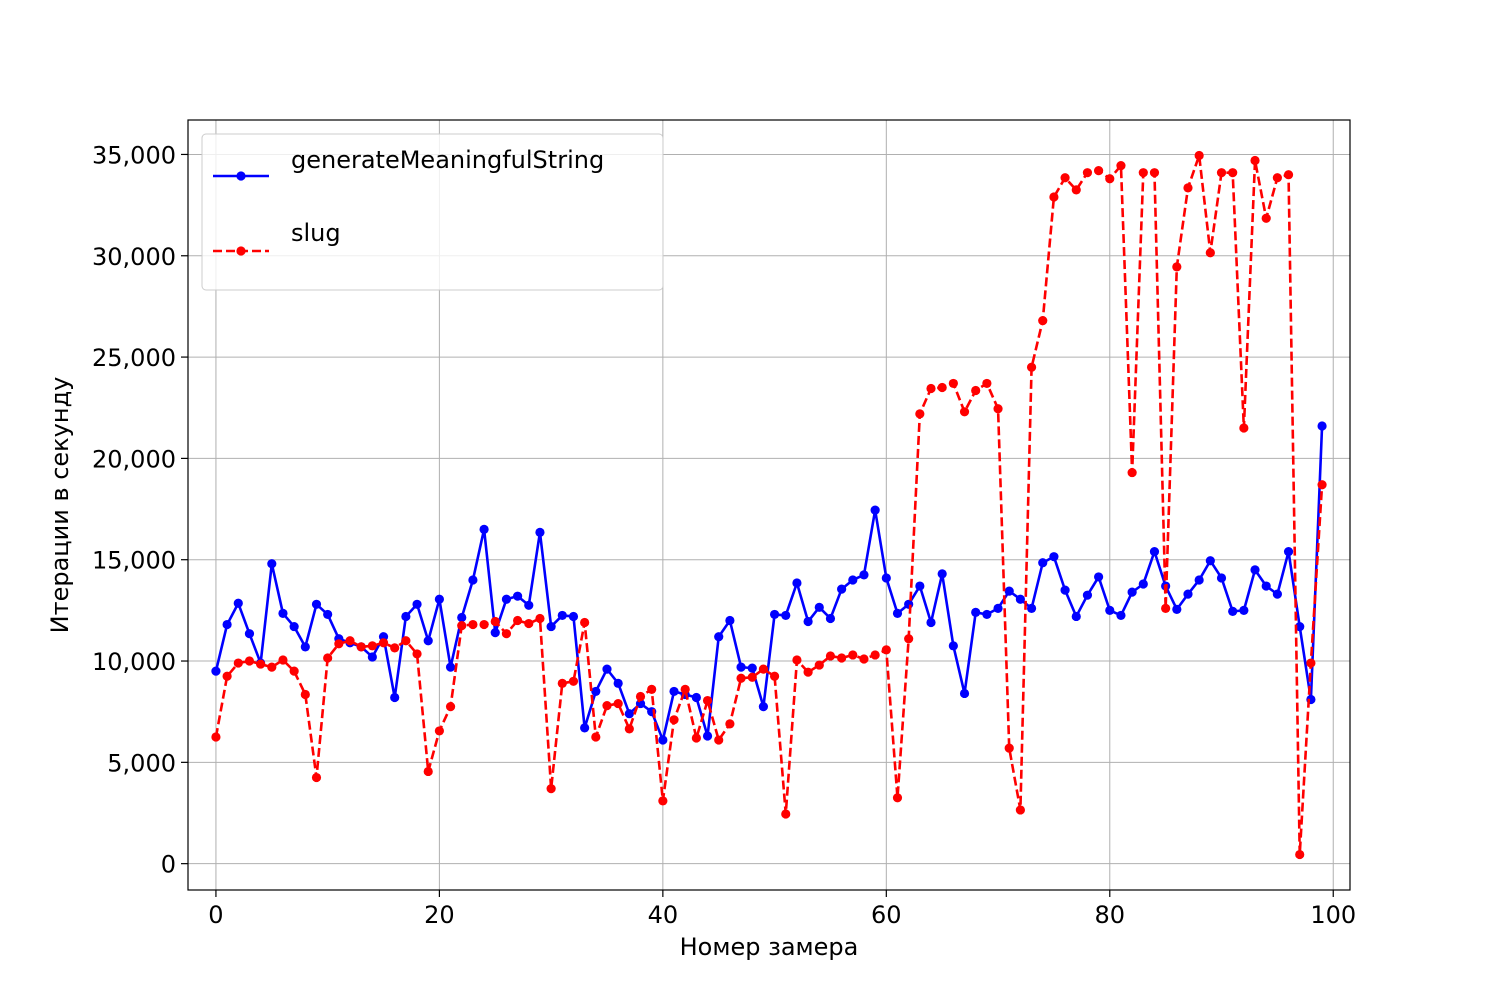  What do you see at coordinates (439, 915) in the screenshot?
I see `x-tick-label: 20` at bounding box center [439, 915].